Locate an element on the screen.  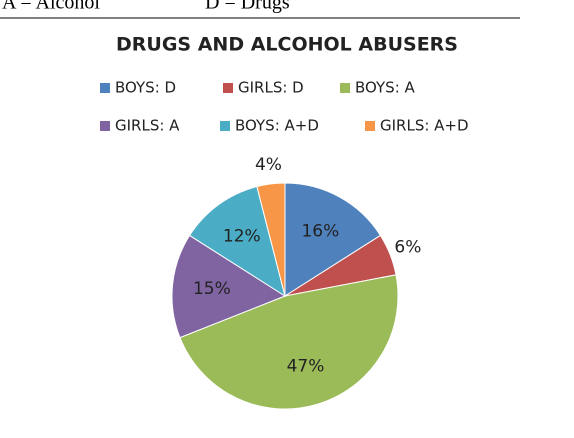
legend-label: BOYS: A+D is located at coordinates (277, 126).